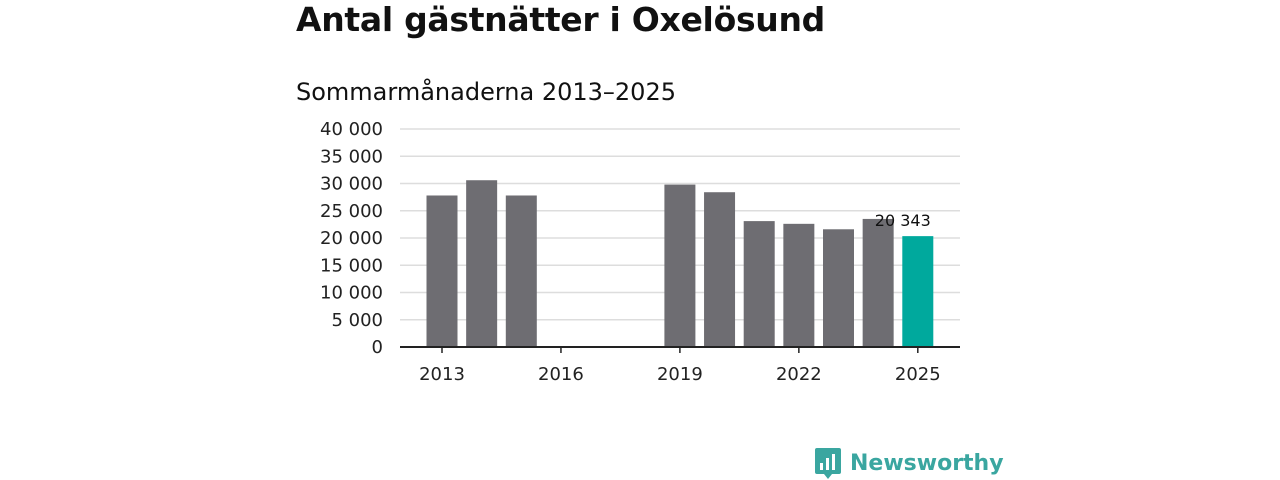 The width and height of the screenshot is (1280, 480). I want to click on chart-subtitle: Sommarmånaderna 2013–2025, so click(486, 92).